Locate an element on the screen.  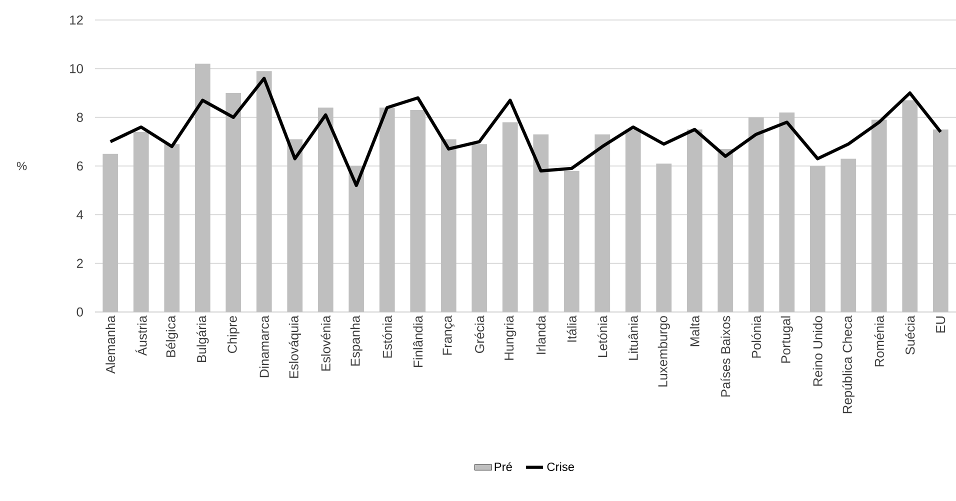
x-tick-label: República Checa is located at coordinates (848, 365).